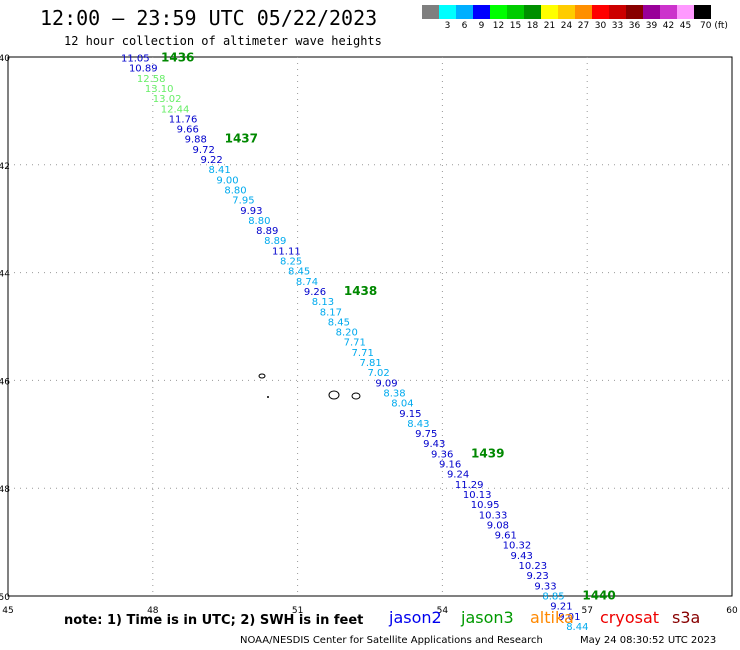 This screenshot has height=650, width=740. Describe the element at coordinates (394, 393) in the screenshot. I see `wave-height-label: 8.38` at that location.